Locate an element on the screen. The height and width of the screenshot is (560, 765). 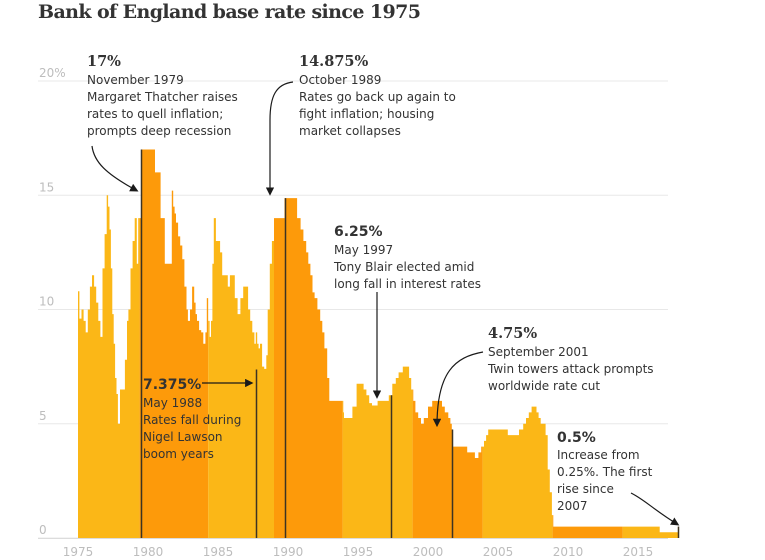
annotation-date: May 1997 is located at coordinates (364, 250).